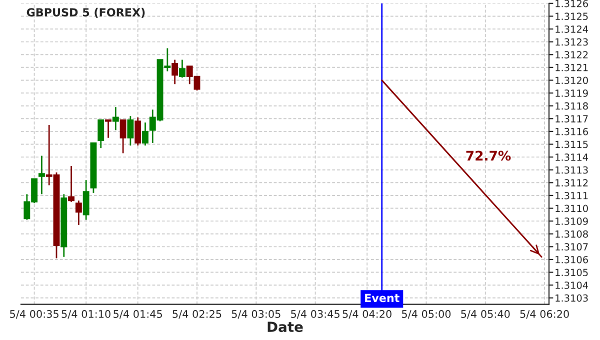  What do you see at coordinates (572, 42) in the screenshot?
I see `y-tick-label: 1.3123` at bounding box center [572, 42].